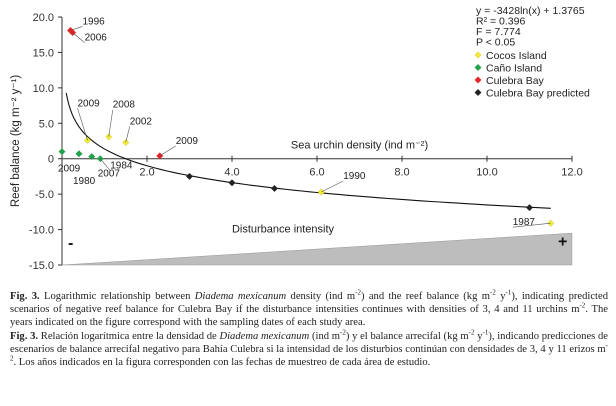  I want to click on cap-es-part-5: -2, so click(471, 332).